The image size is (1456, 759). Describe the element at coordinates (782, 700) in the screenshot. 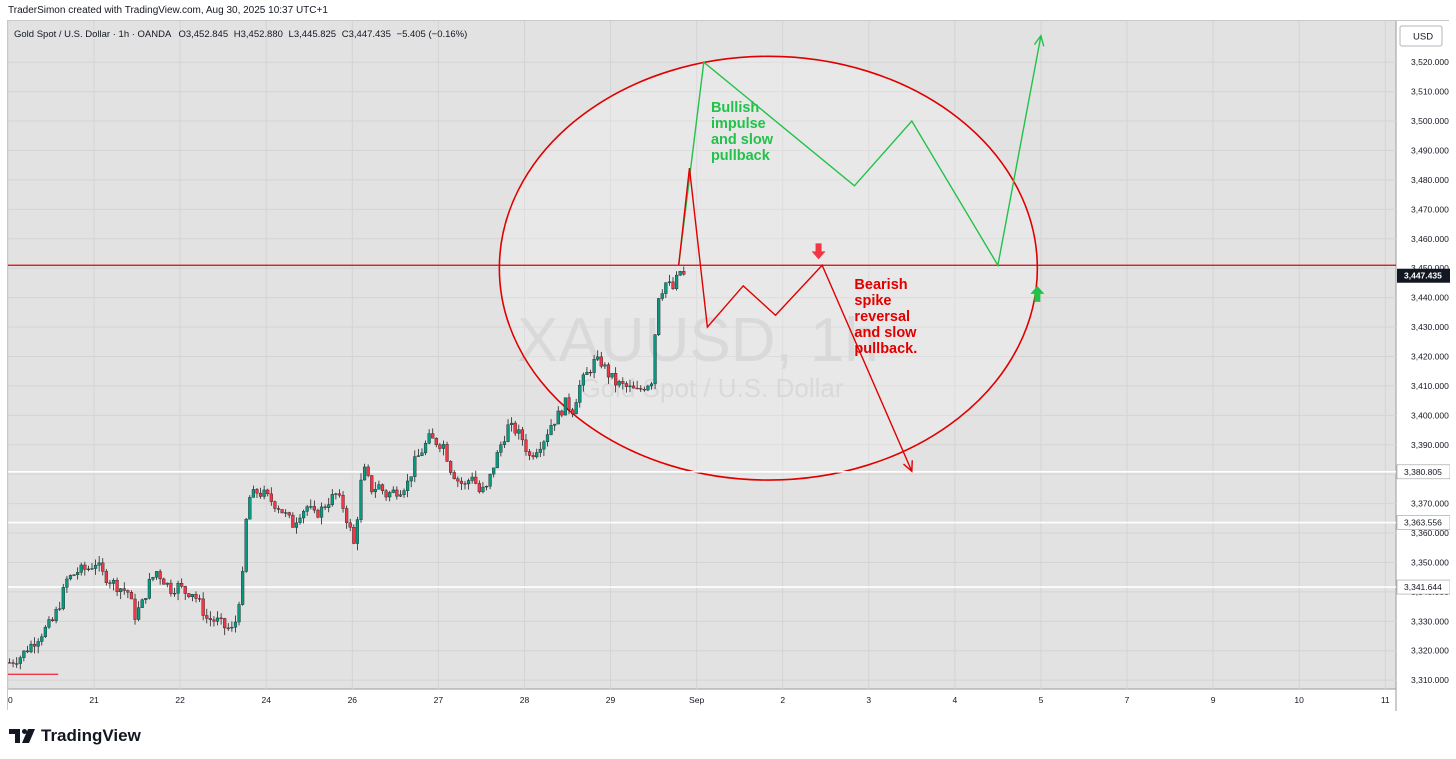

I see `time-tick-label: 2` at that location.